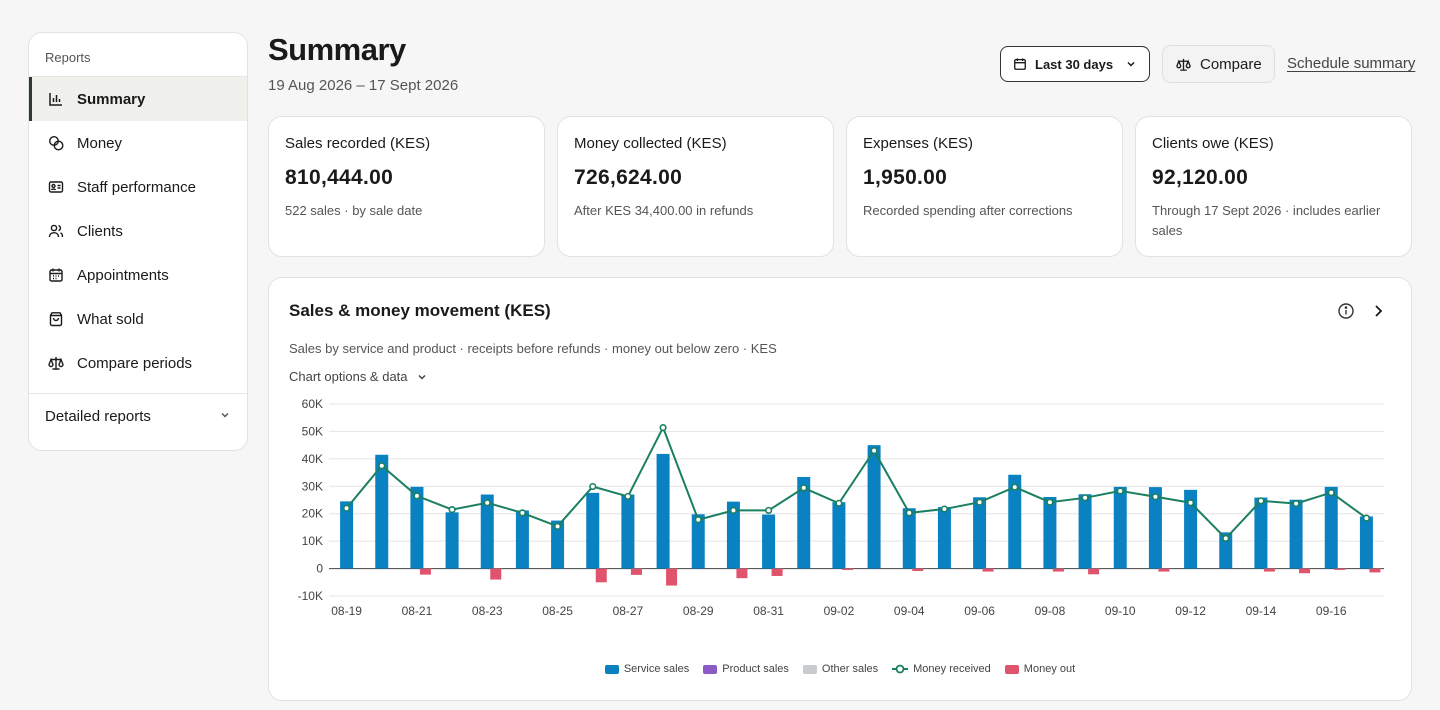  Describe the element at coordinates (1190, 611) in the screenshot. I see `x-tick-label: 09-12` at that location.